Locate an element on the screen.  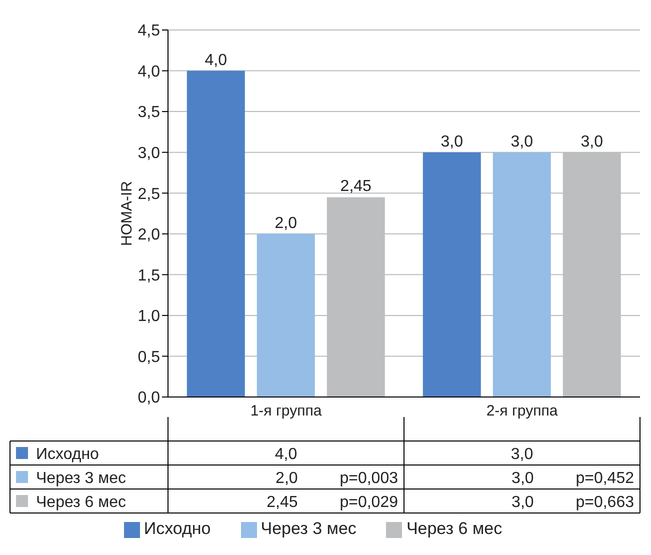
text: Исходно is located at coordinates (177, 528).